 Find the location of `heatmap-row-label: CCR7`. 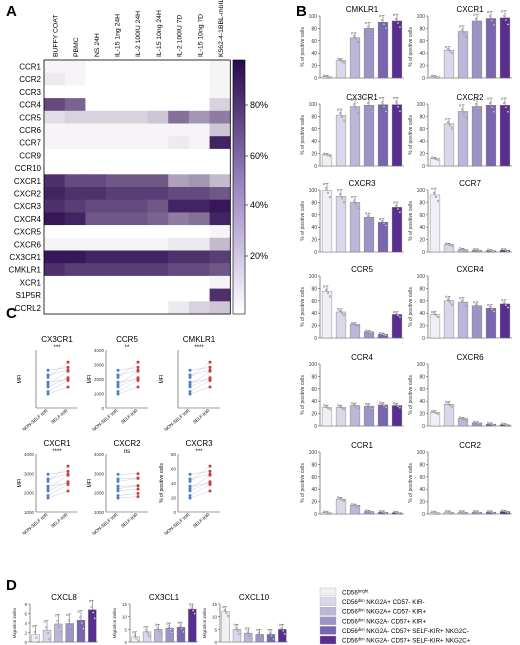

heatmap-row-label: CCR7 is located at coordinates (30, 143).